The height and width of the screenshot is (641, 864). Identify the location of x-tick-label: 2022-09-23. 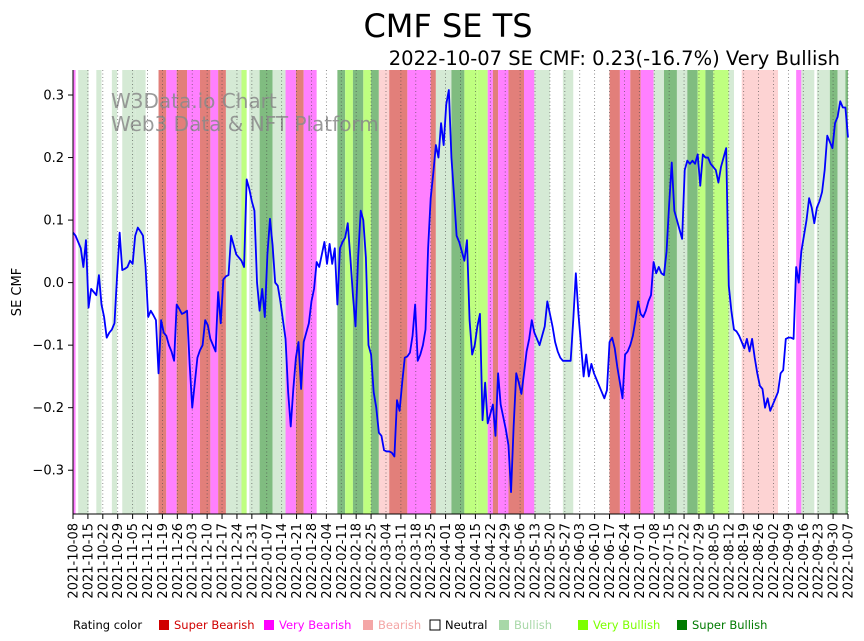
(819, 561).